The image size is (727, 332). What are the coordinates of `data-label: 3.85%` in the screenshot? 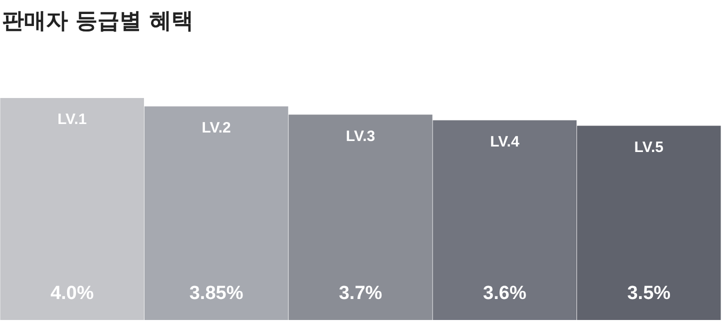 It's located at (216, 293).